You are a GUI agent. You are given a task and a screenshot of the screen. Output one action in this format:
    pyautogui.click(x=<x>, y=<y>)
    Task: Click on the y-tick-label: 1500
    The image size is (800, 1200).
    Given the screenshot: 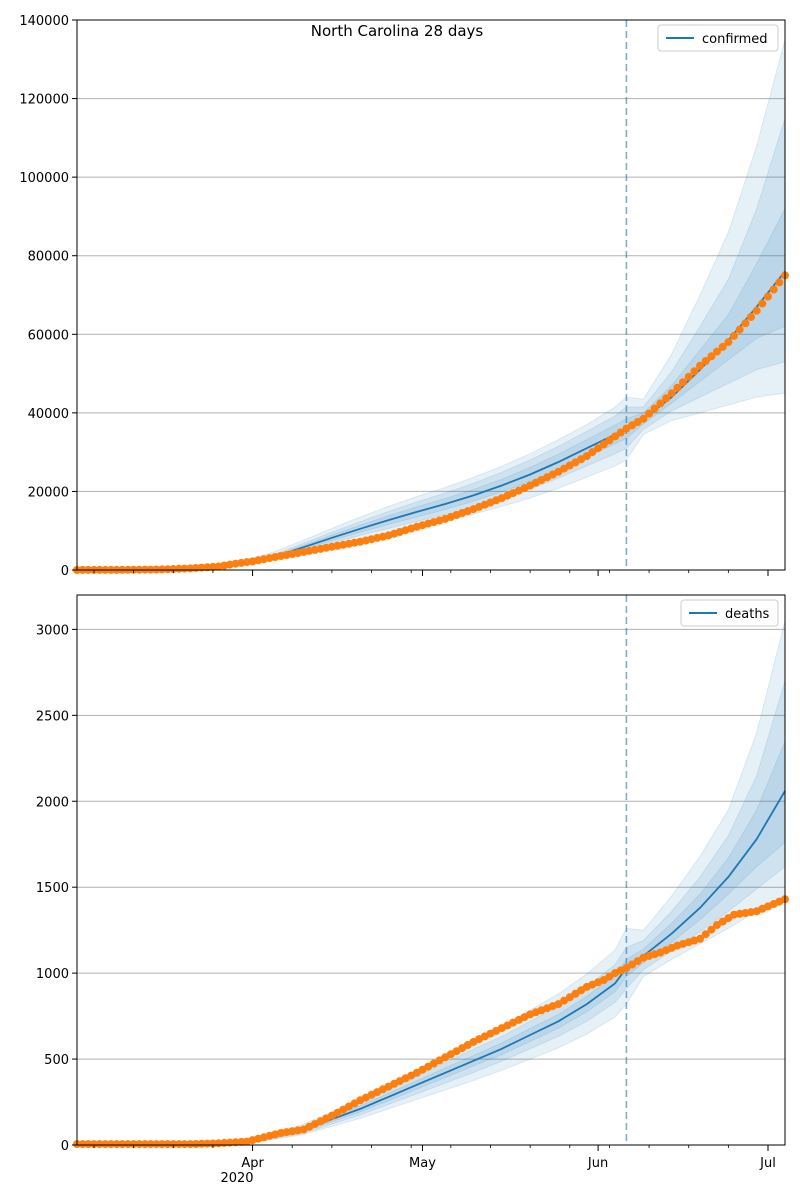 What is the action you would take?
    pyautogui.click(x=52, y=888)
    